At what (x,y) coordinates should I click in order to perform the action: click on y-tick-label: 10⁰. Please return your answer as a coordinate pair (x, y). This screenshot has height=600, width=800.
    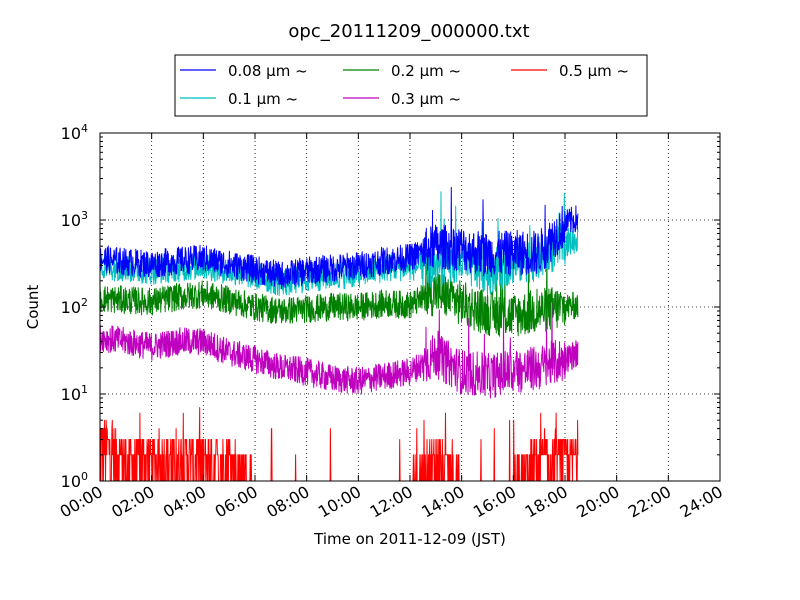
    Looking at the image, I should click on (74, 480).